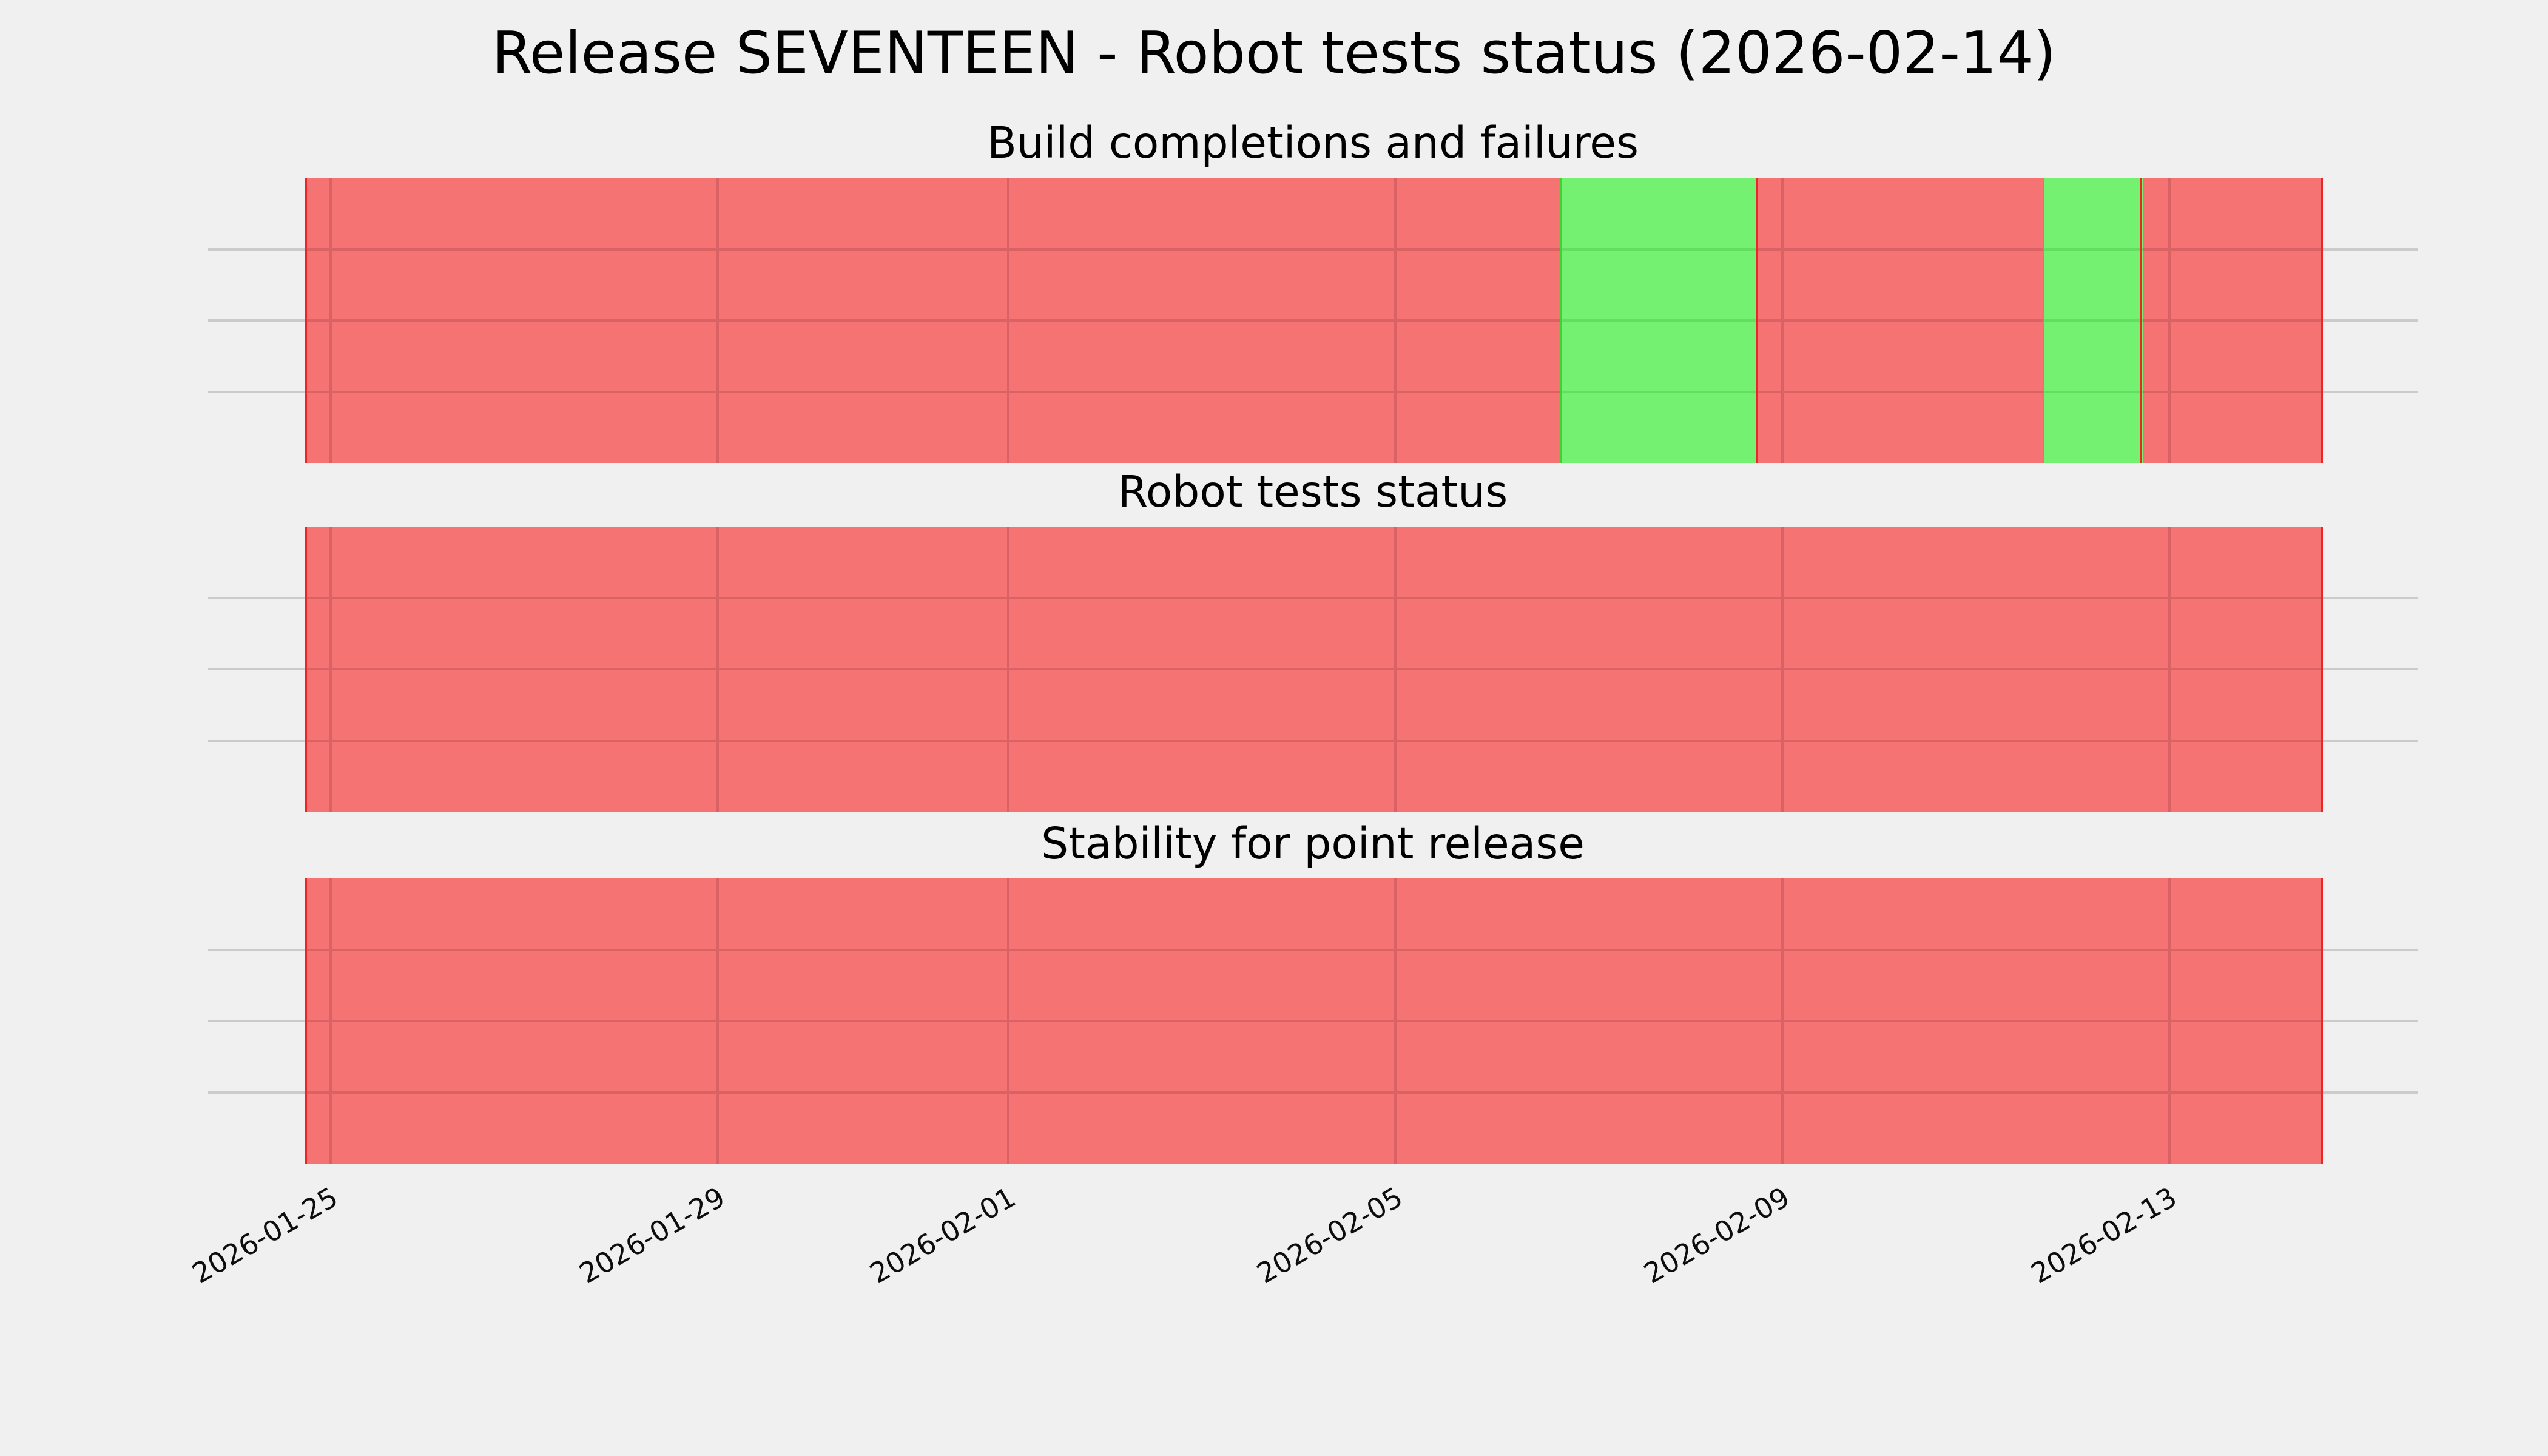 The width and height of the screenshot is (2548, 1456). Describe the element at coordinates (1329, 1235) in the screenshot. I see `x-tick-label: 2026-02-05` at that location.